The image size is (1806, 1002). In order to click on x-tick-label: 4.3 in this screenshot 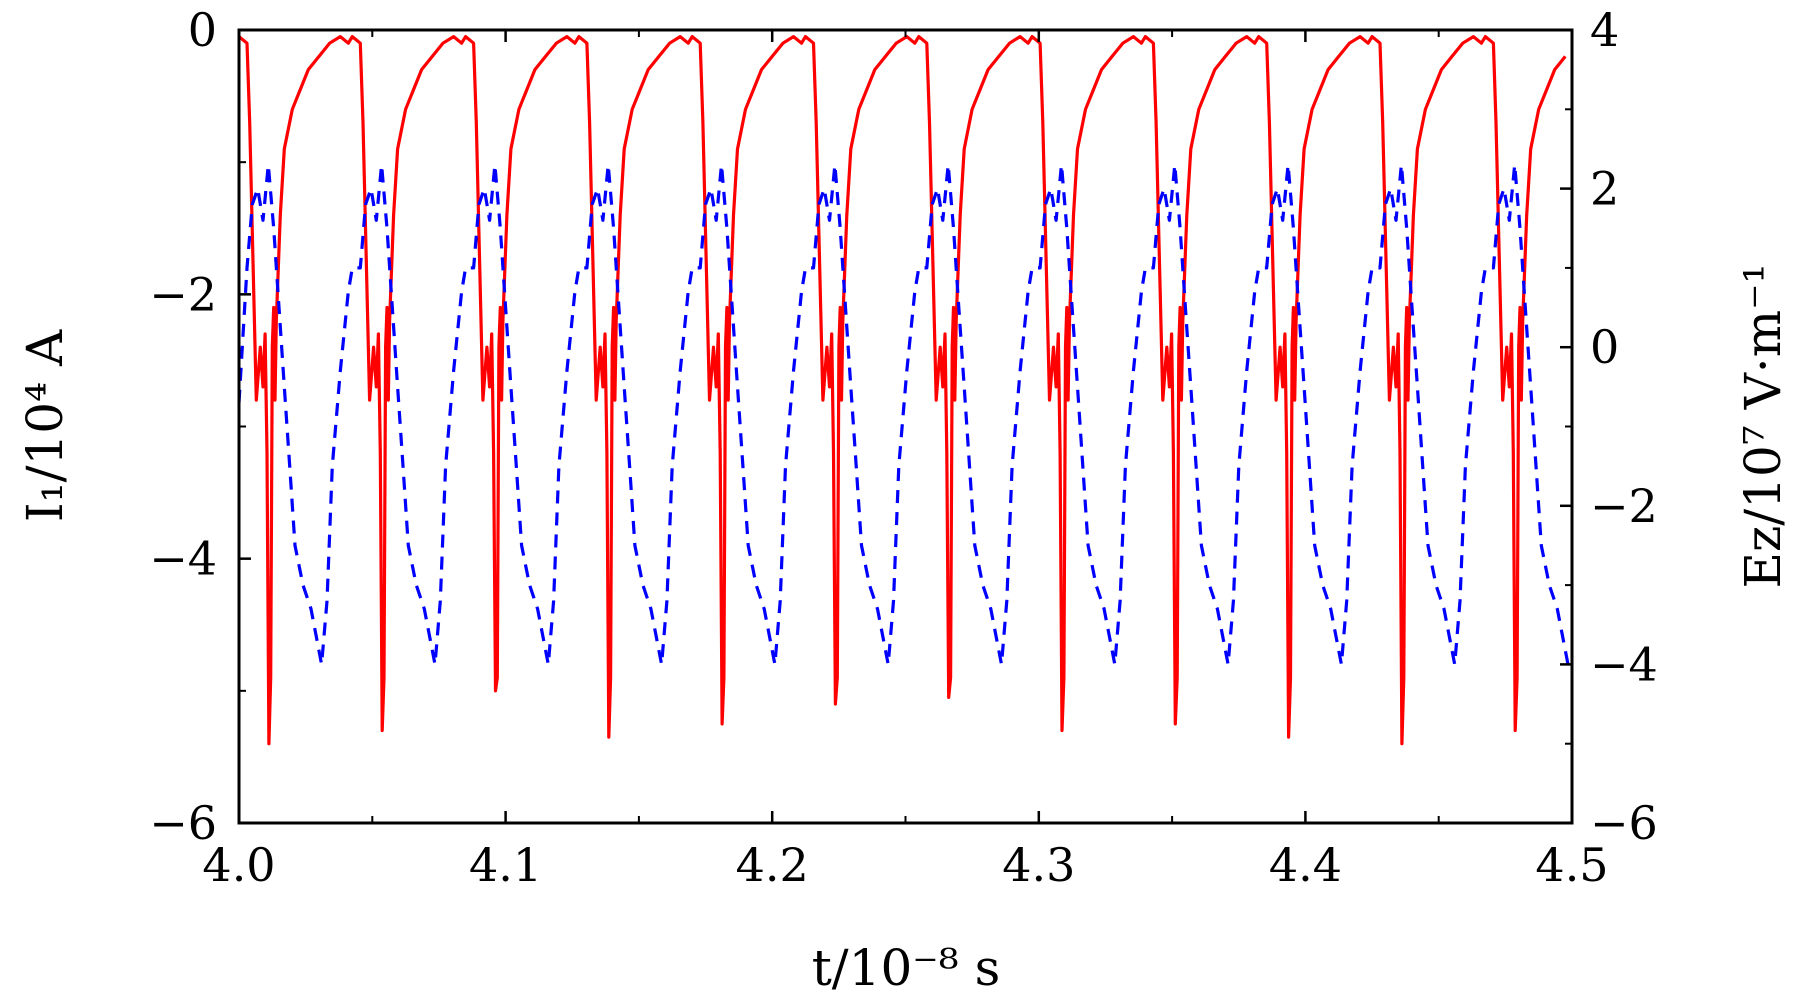, I will do `click(1038, 865)`.